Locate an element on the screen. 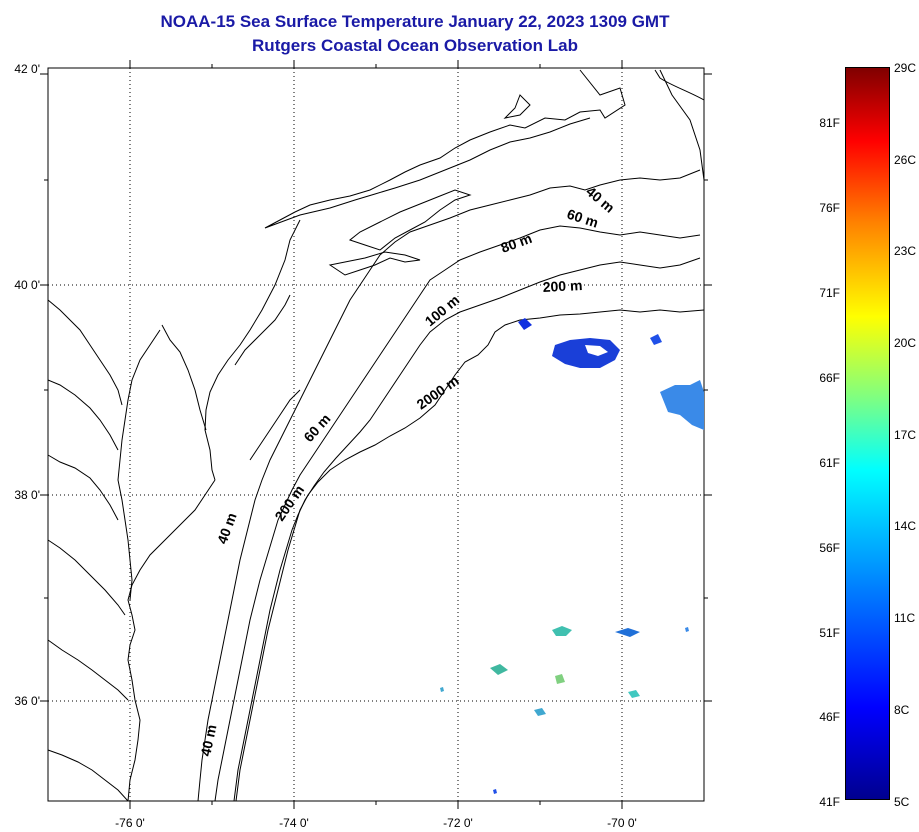  colorbar-f-label: 41F is located at coordinates (829, 802).